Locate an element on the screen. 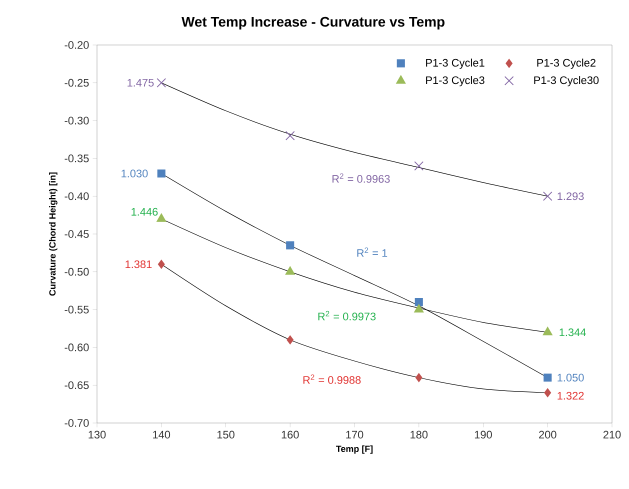 The image size is (629, 489). x-tick-label: 190 is located at coordinates (483, 434).